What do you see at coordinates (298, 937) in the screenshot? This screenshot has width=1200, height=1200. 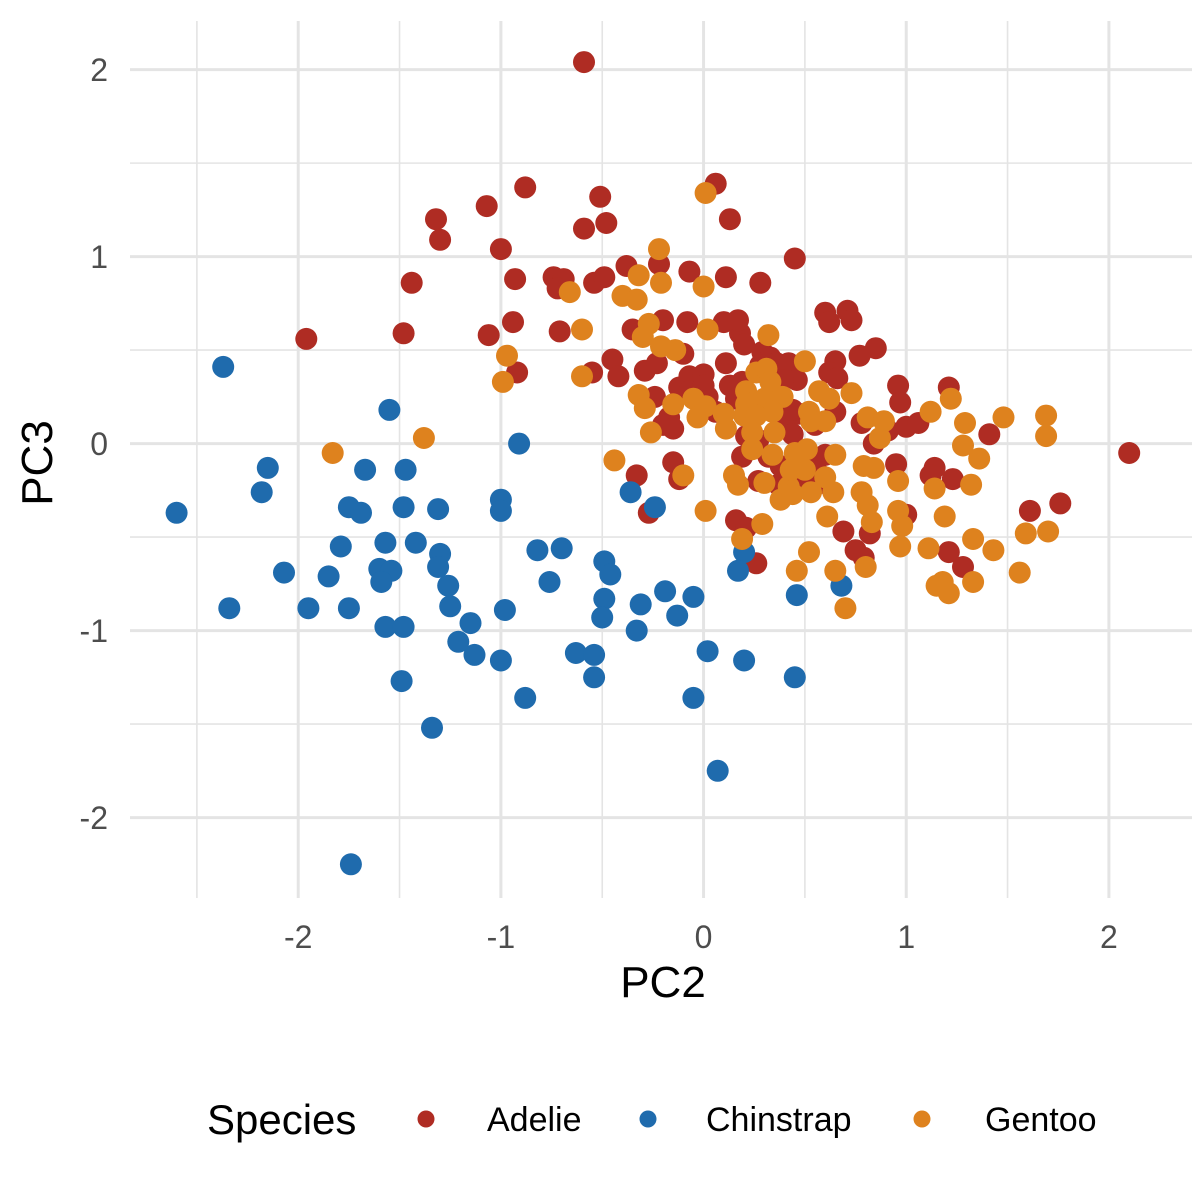 I see `x-tick-label--2: -2` at bounding box center [298, 937].